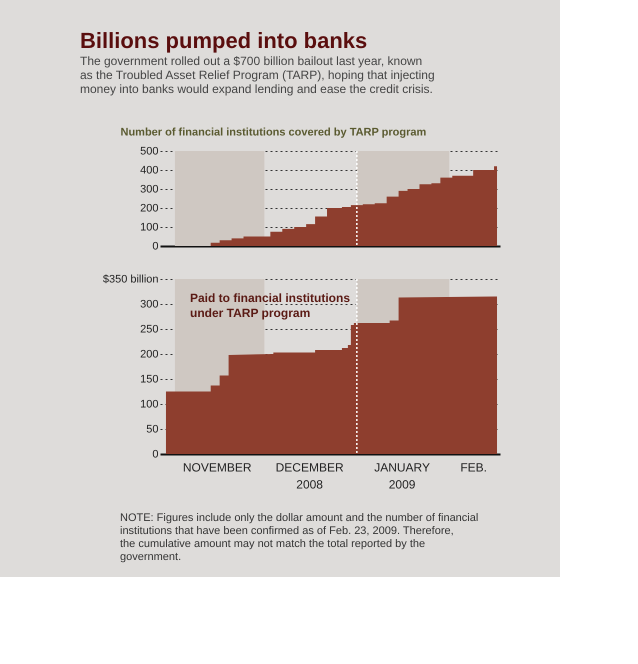 The height and width of the screenshot is (664, 638). Describe the element at coordinates (270, 305) in the screenshot. I see `annotation: Paid to financial institutions under TARP program` at that location.